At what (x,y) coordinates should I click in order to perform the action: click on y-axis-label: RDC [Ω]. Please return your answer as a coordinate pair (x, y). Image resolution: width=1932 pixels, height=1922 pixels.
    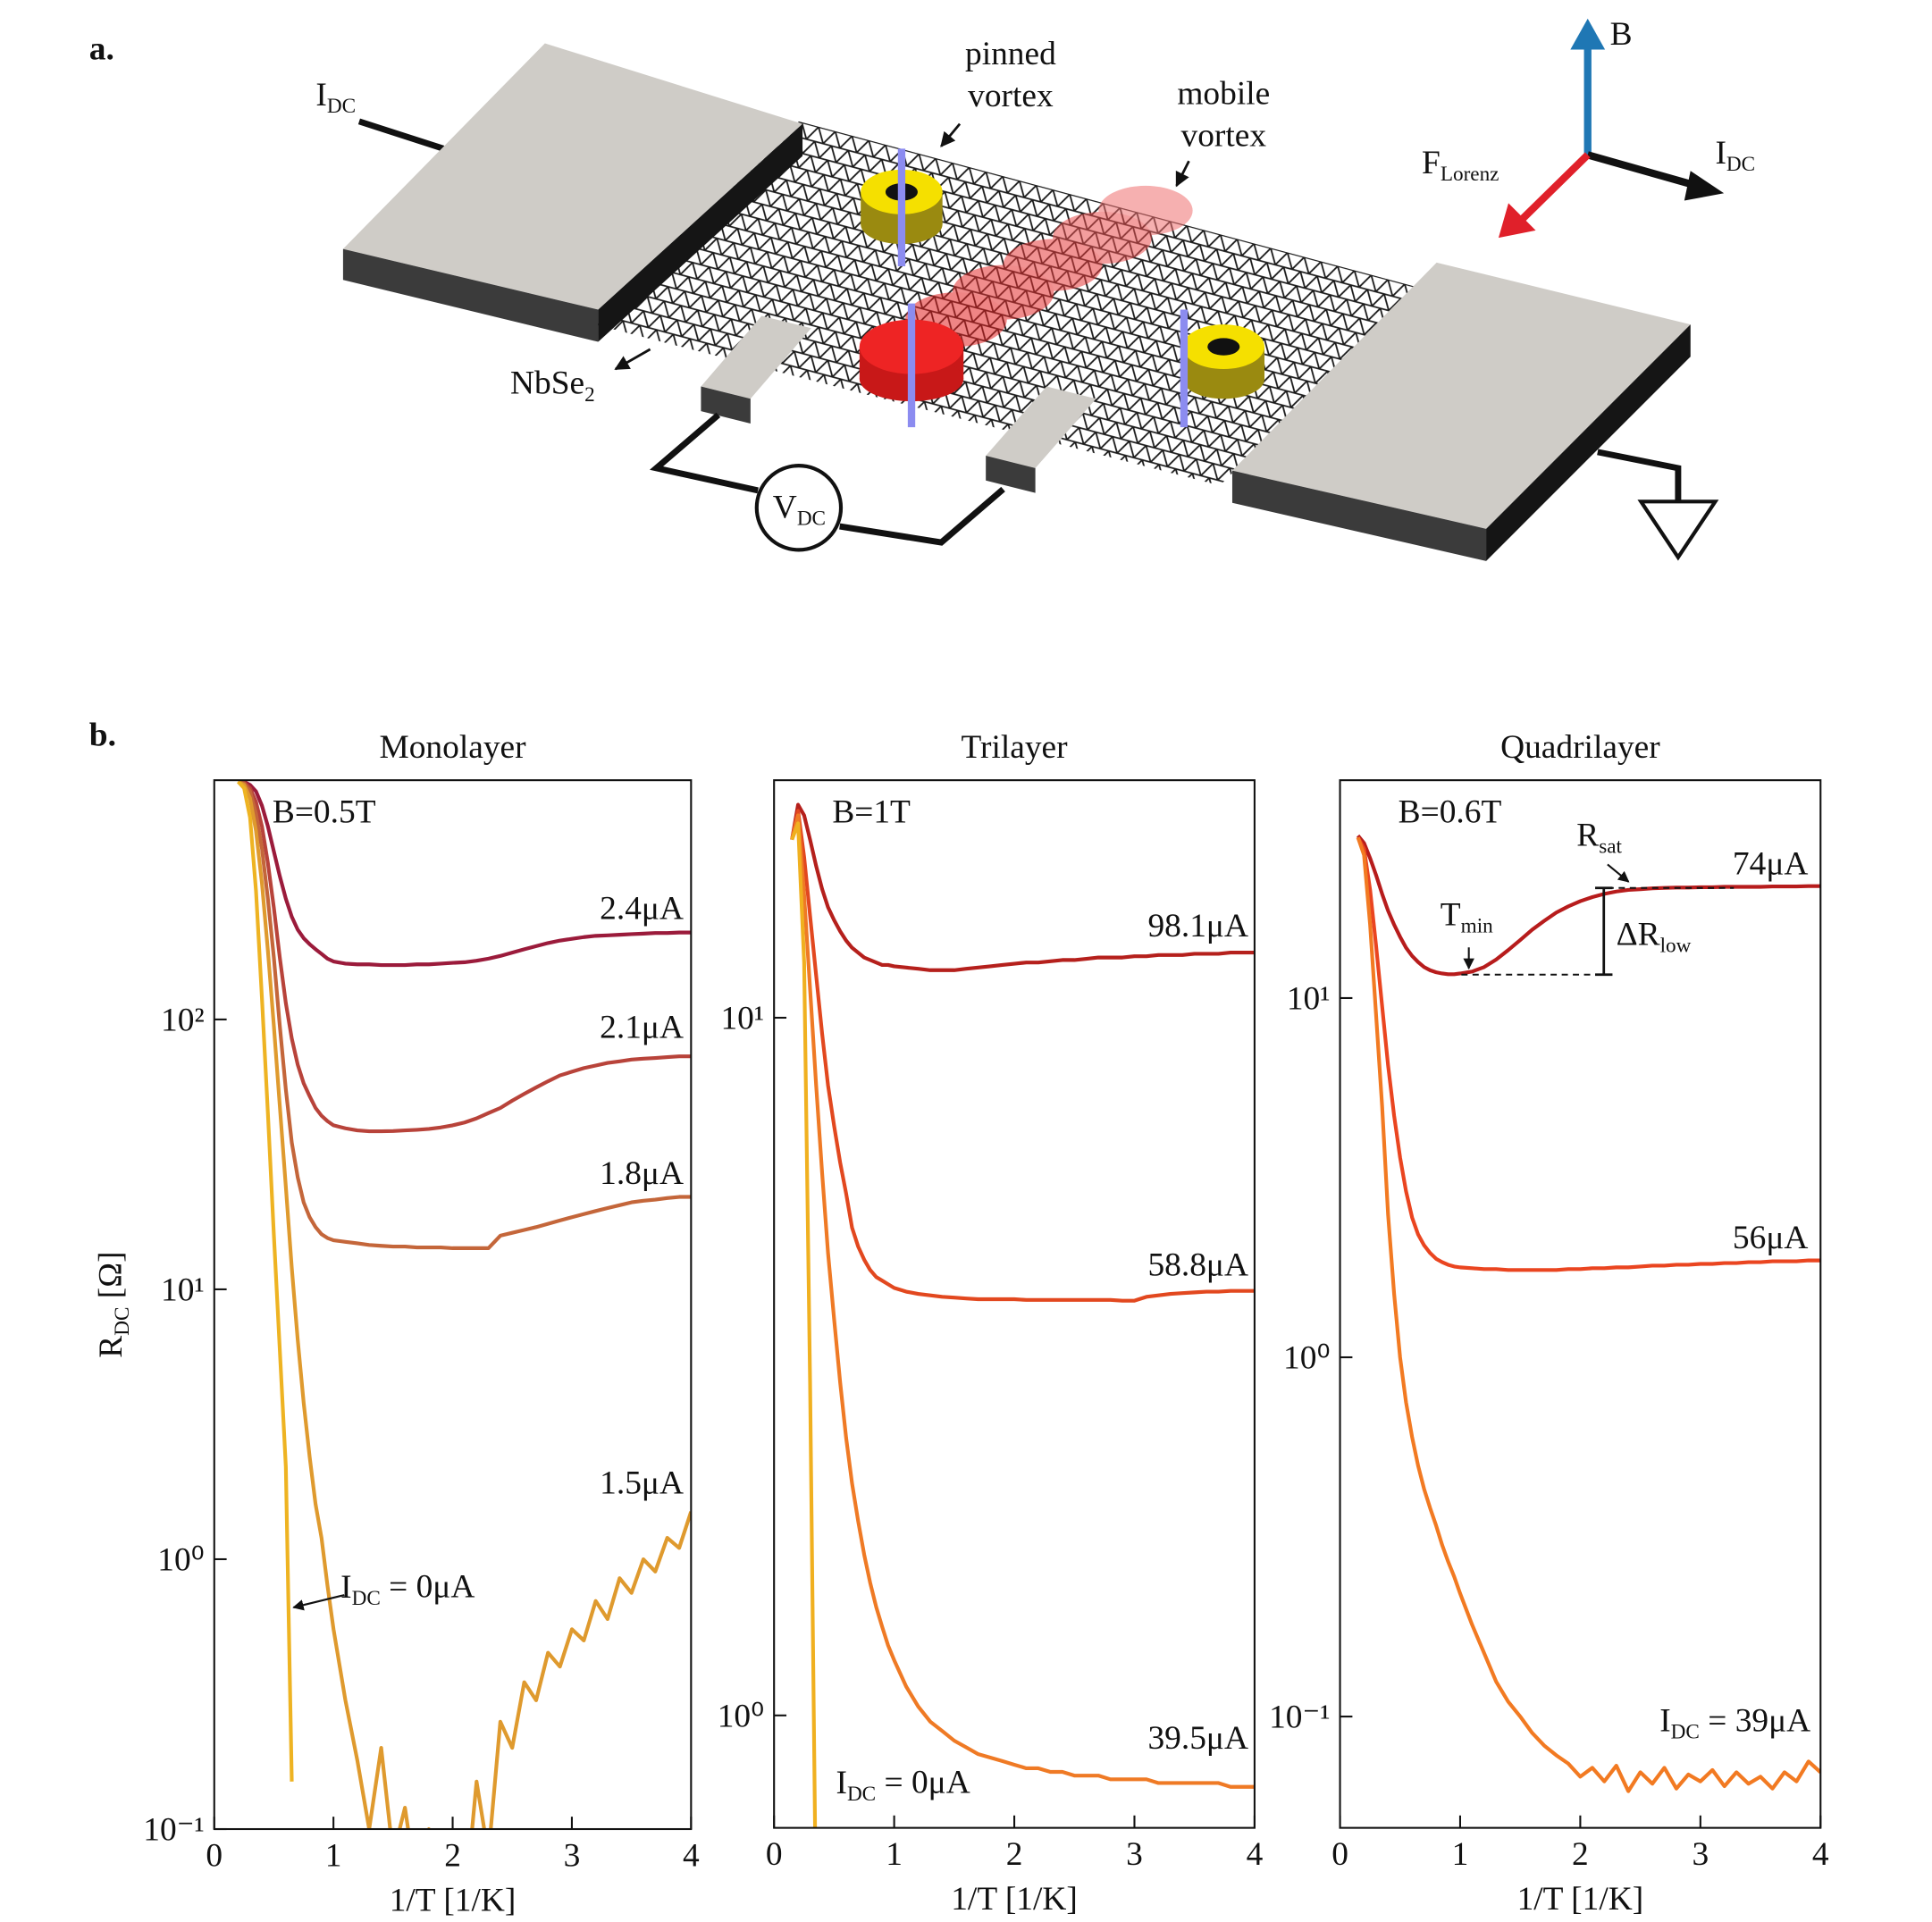
    Looking at the image, I should click on (113, 1304).